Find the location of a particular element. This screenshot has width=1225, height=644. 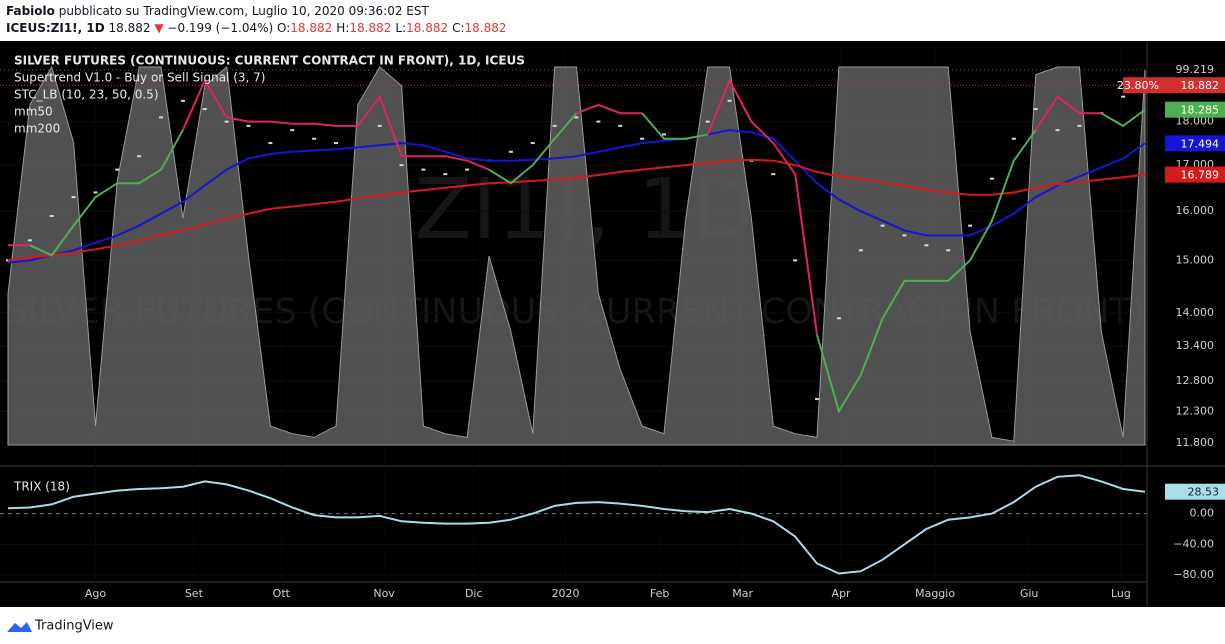

x-tick-label: Giu is located at coordinates (1029, 593).